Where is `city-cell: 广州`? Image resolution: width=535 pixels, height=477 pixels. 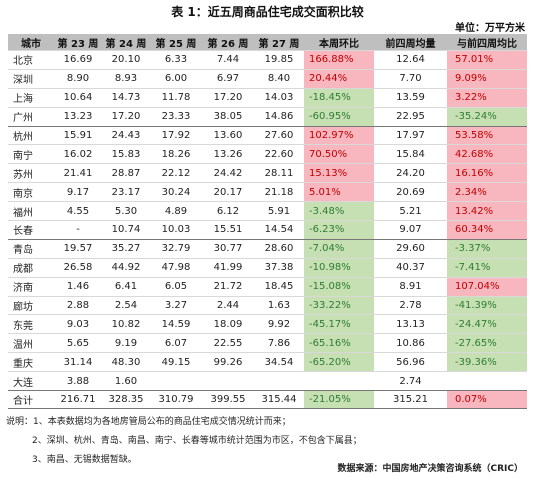
city-cell: 广州 is located at coordinates (31, 116).